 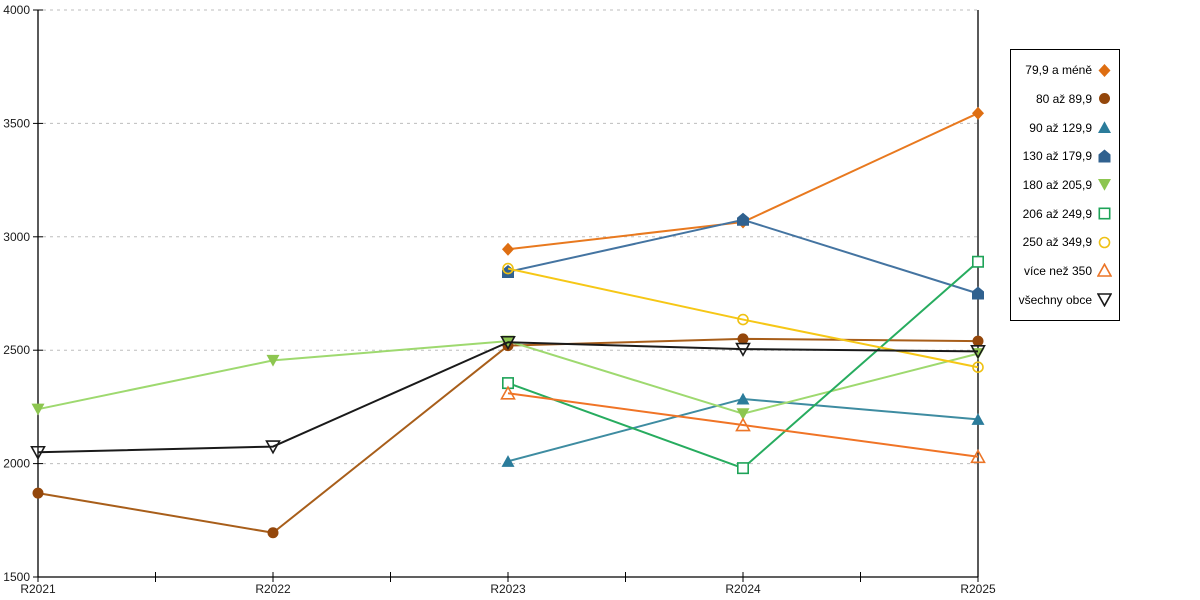 I want to click on legend-item-label: 130 až 179,9, so click(x=1057, y=156).